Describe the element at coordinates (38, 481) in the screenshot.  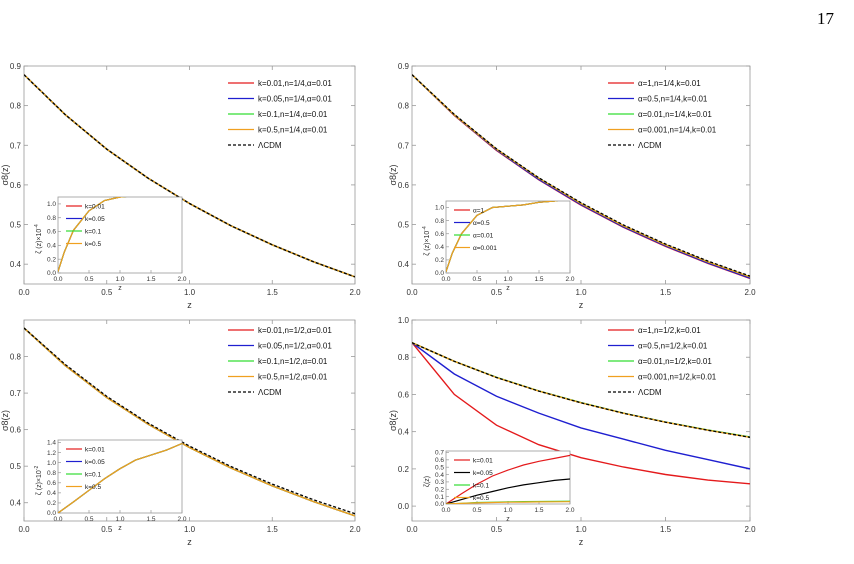
I see `inset-y-axis-label: ζ (z)×10-2` at that location.